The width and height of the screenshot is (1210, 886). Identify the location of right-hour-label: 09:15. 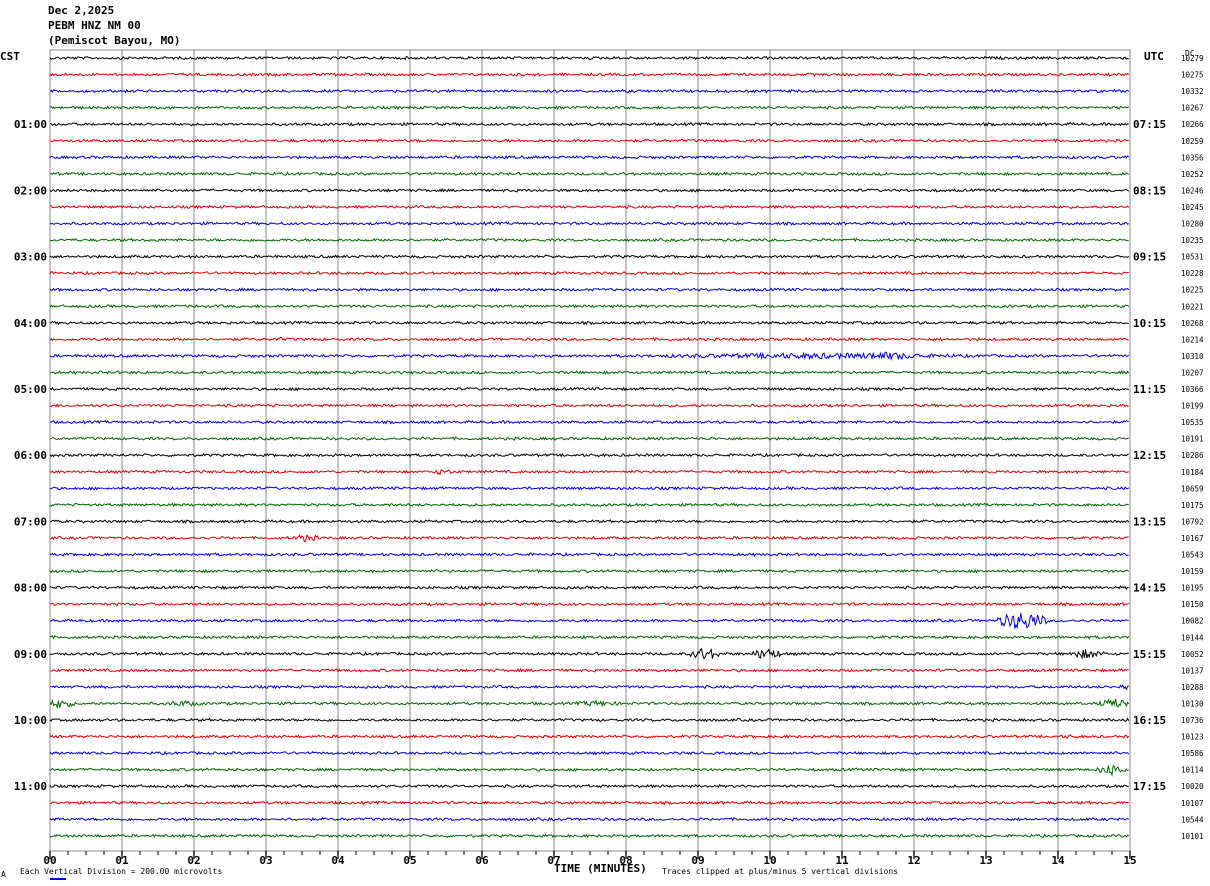
(1149, 257).